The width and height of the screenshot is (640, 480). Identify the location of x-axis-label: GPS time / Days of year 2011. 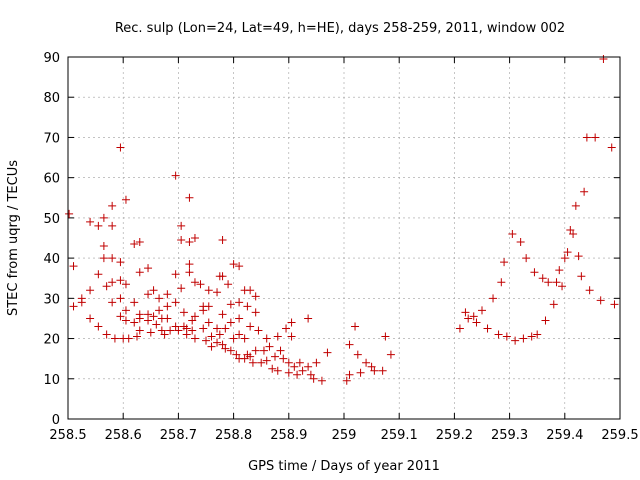
(344, 466).